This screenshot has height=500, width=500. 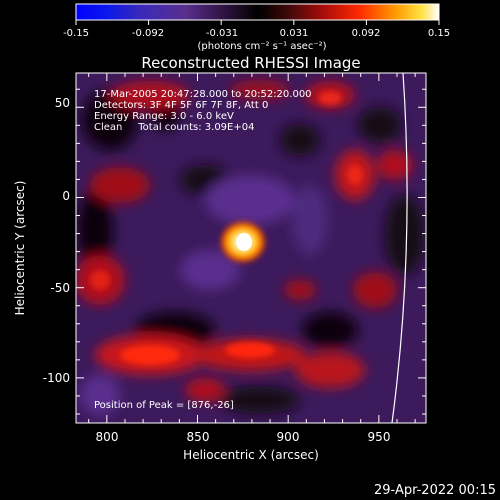 What do you see at coordinates (60, 288) in the screenshot?
I see `y-tick-neg50: -50` at bounding box center [60, 288].